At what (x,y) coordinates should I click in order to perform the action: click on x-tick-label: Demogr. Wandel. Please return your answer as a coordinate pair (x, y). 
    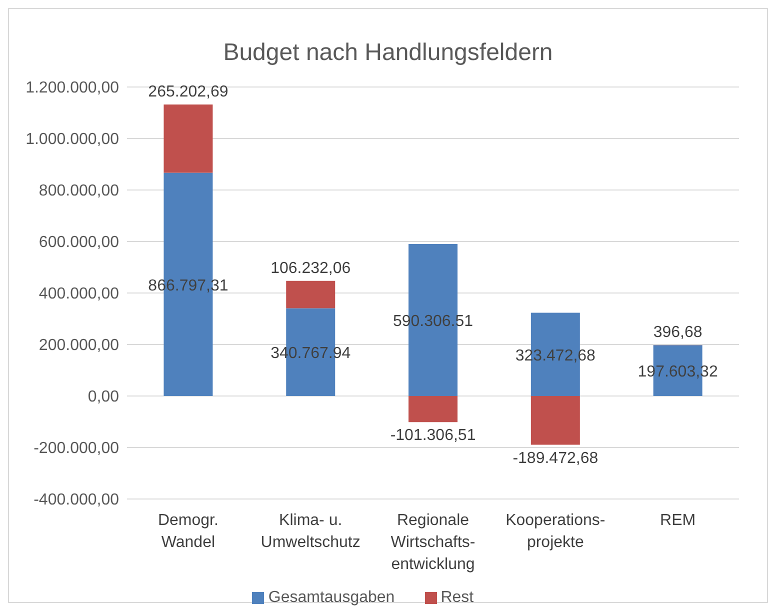
    Looking at the image, I should click on (188, 531).